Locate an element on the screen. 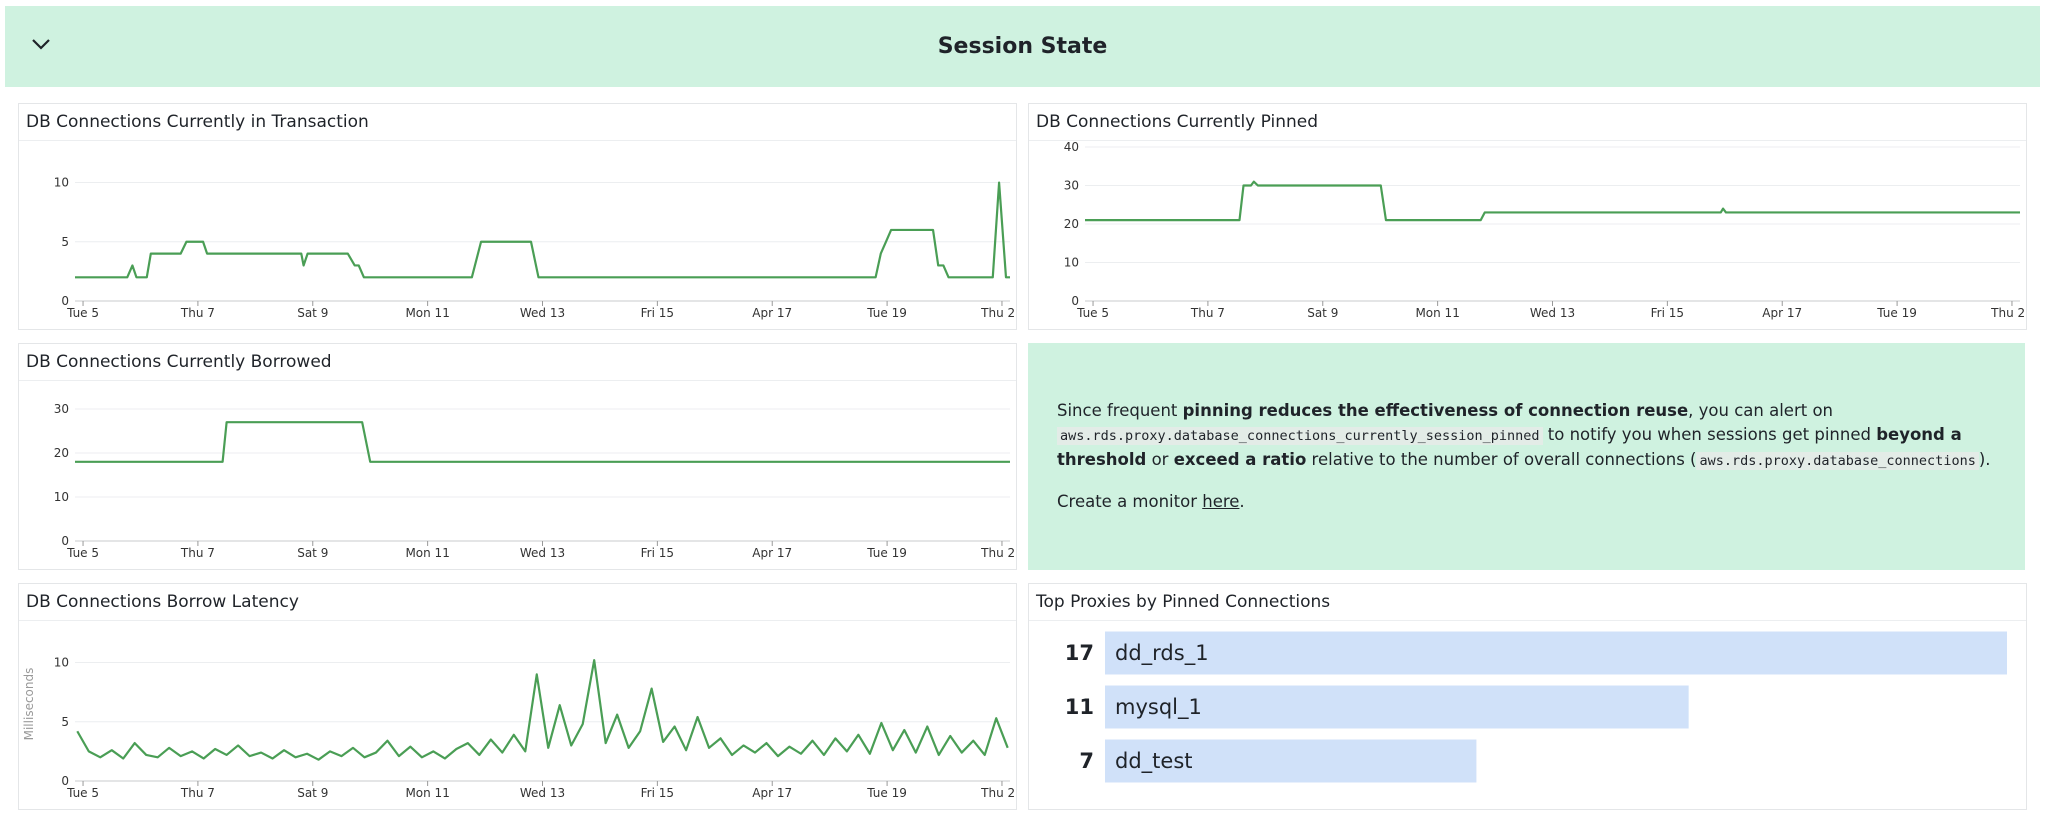 The height and width of the screenshot is (826, 2045). metric-name: aws.rds.proxy.database_connections is located at coordinates (1837, 461).